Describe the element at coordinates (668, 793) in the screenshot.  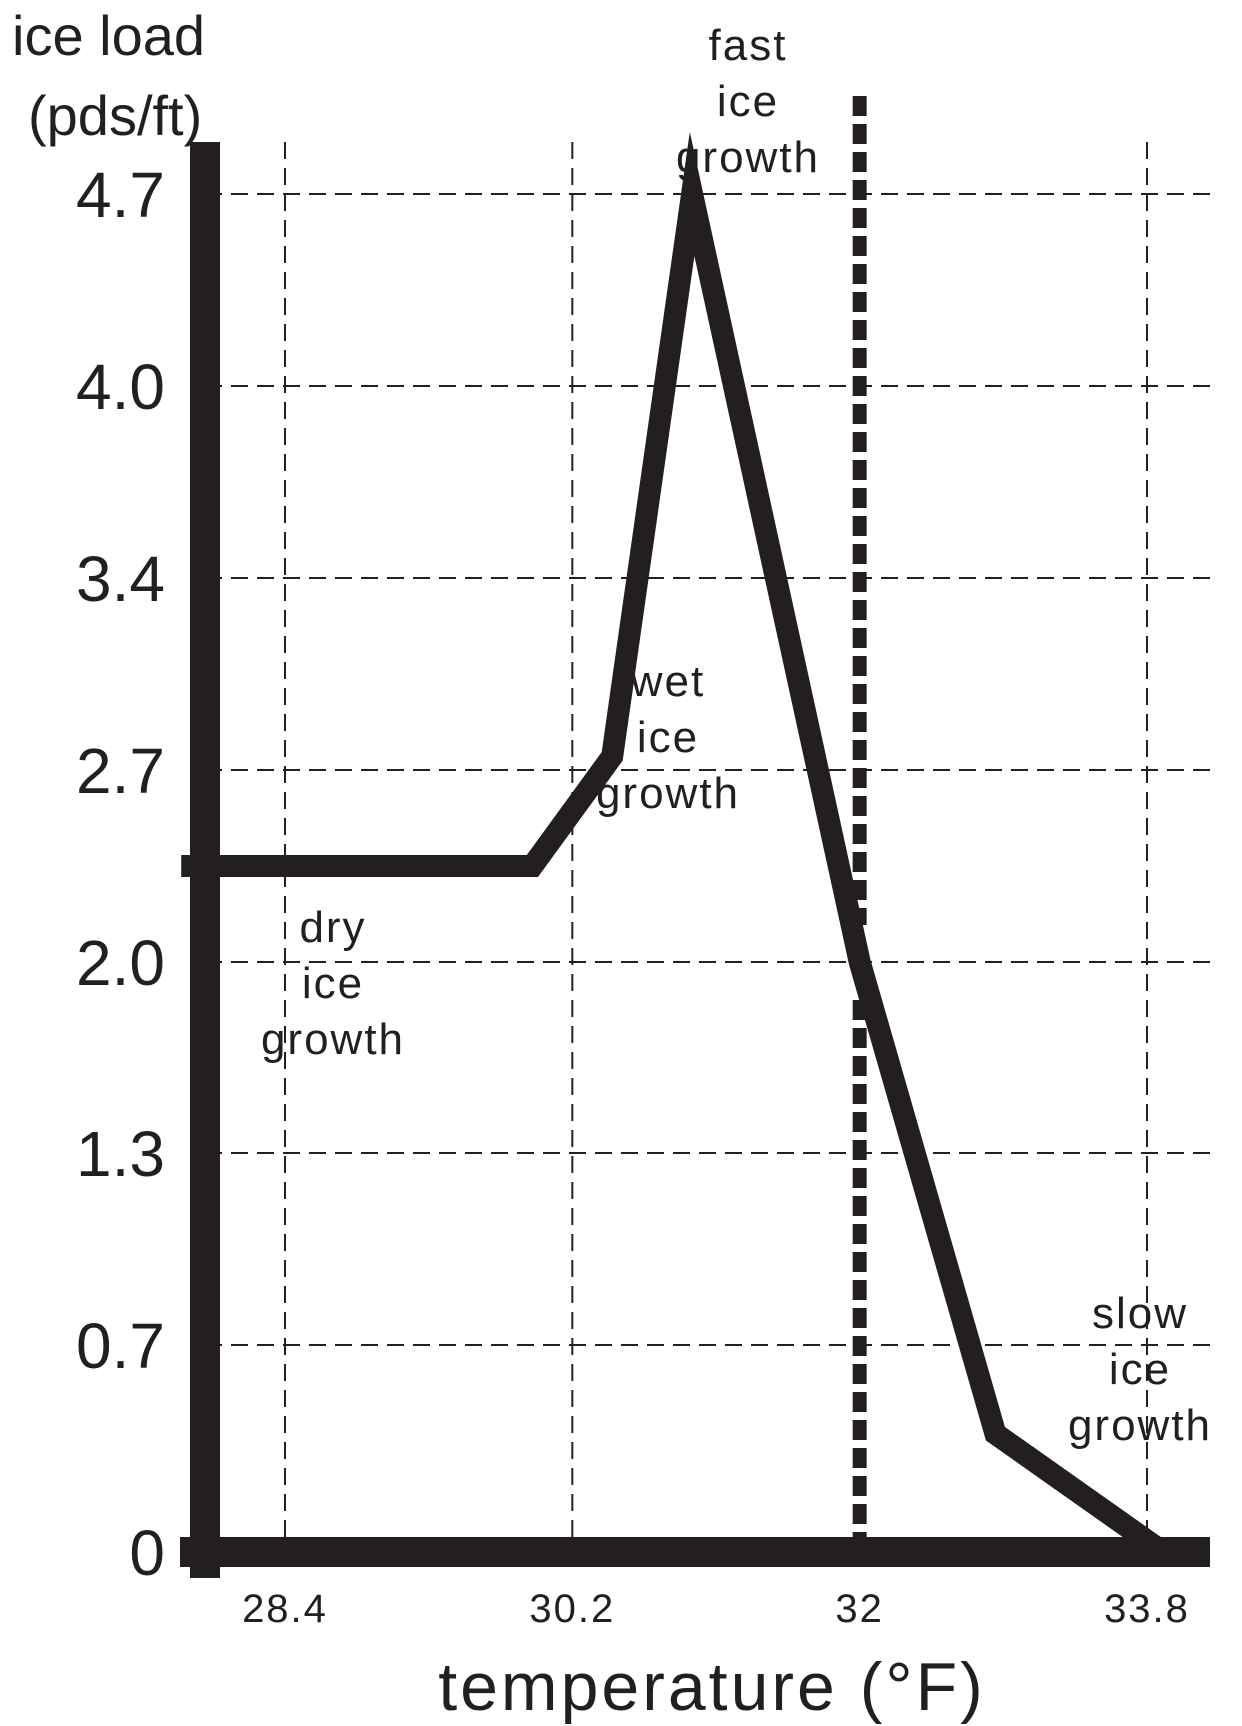
I see `wet-ice-growth-label-line: growth` at that location.